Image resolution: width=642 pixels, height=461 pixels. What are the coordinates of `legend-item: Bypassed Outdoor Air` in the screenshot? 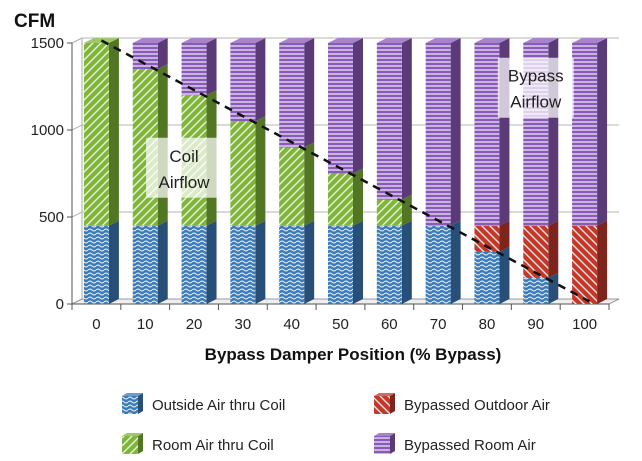 It's located at (462, 403).